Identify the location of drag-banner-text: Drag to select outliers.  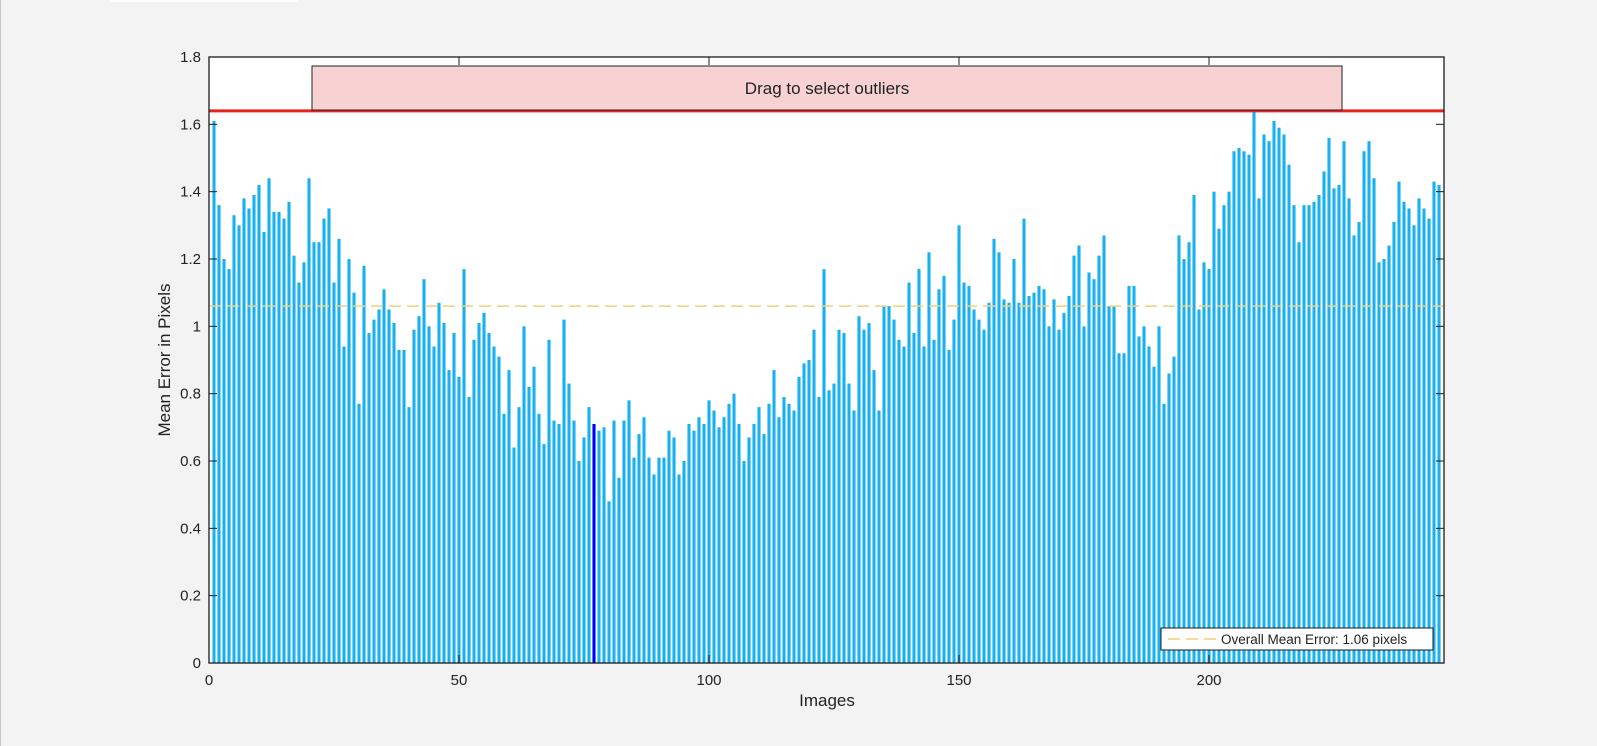
(827, 88).